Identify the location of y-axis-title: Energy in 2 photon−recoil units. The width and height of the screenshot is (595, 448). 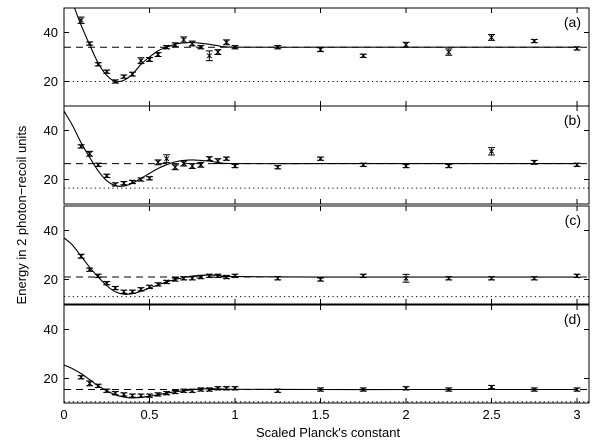
(21, 214).